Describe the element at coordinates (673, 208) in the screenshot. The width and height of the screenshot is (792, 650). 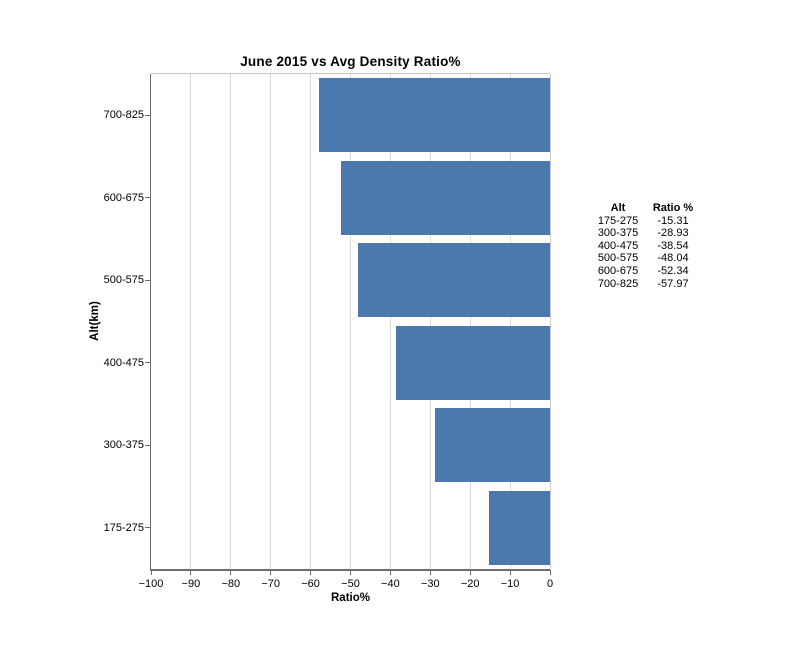
I see `side-table-header-ratio: Ratio %` at that location.